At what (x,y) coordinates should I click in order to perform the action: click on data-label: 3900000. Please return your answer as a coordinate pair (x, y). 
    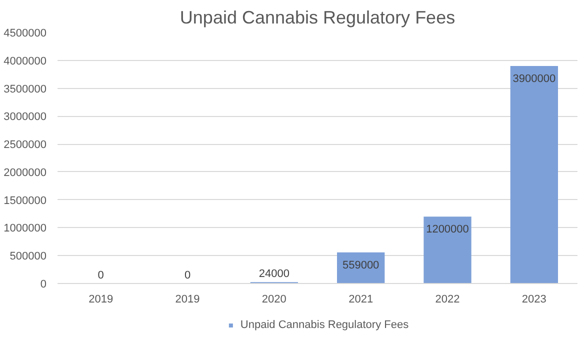
    Looking at the image, I should click on (534, 78).